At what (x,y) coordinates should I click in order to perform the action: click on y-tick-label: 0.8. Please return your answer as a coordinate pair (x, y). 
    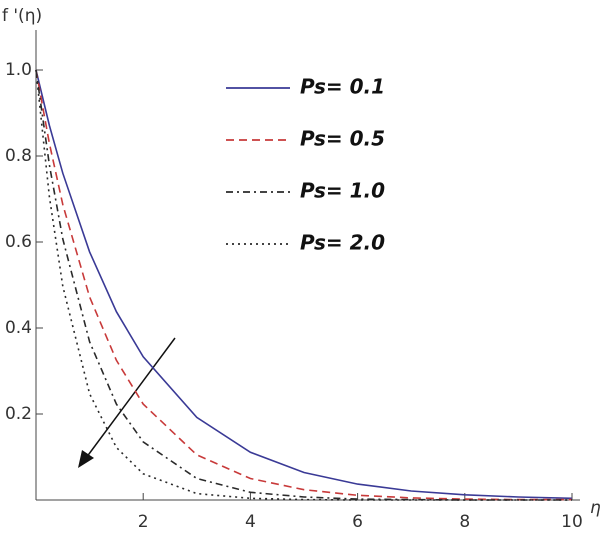
    Looking at the image, I should click on (18, 156).